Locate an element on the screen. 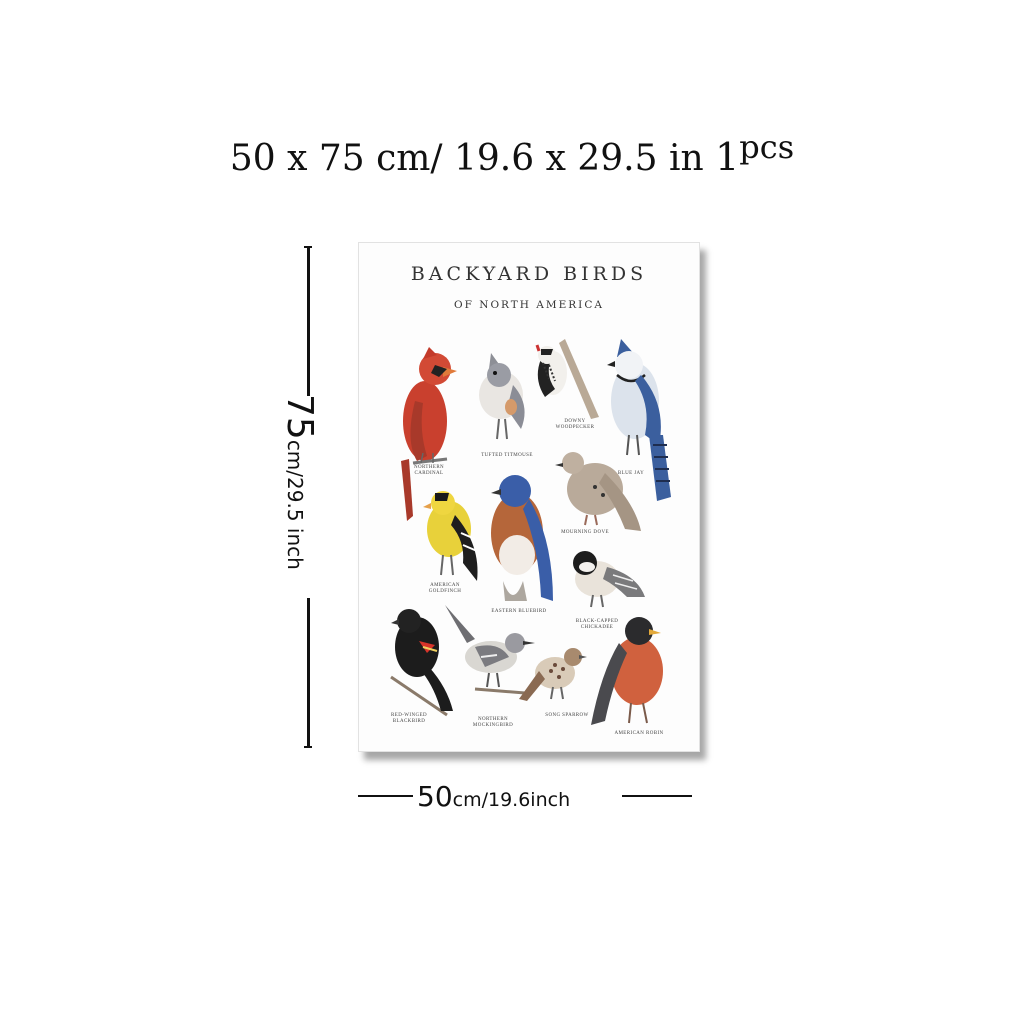  height-tick-bottom is located at coordinates (308, 747).